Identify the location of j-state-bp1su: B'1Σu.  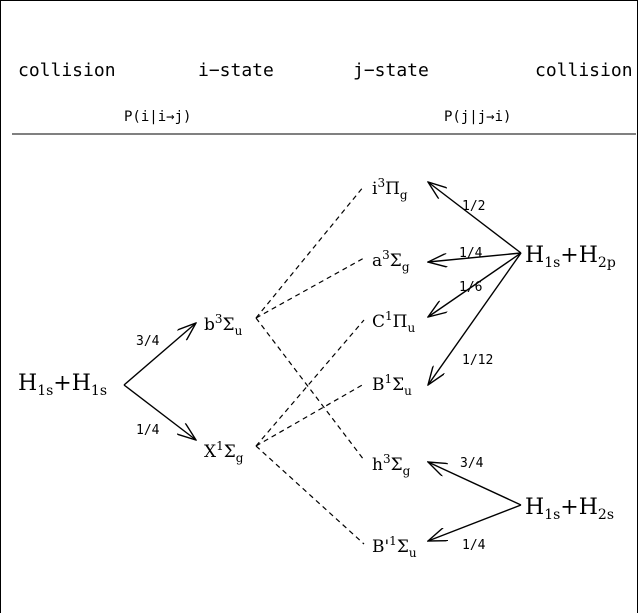
(394, 547).